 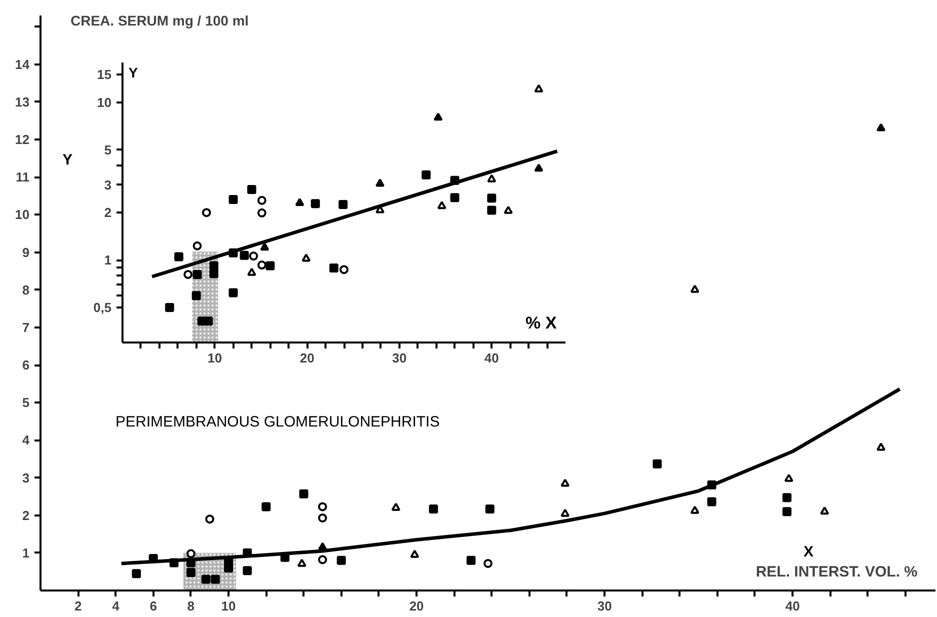 What do you see at coordinates (102, 308) in the screenshot?
I see `y-tick-label: 0,5` at bounding box center [102, 308].